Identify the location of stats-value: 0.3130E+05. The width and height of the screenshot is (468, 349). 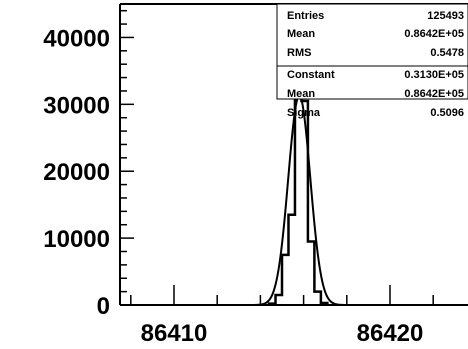
(434, 75).